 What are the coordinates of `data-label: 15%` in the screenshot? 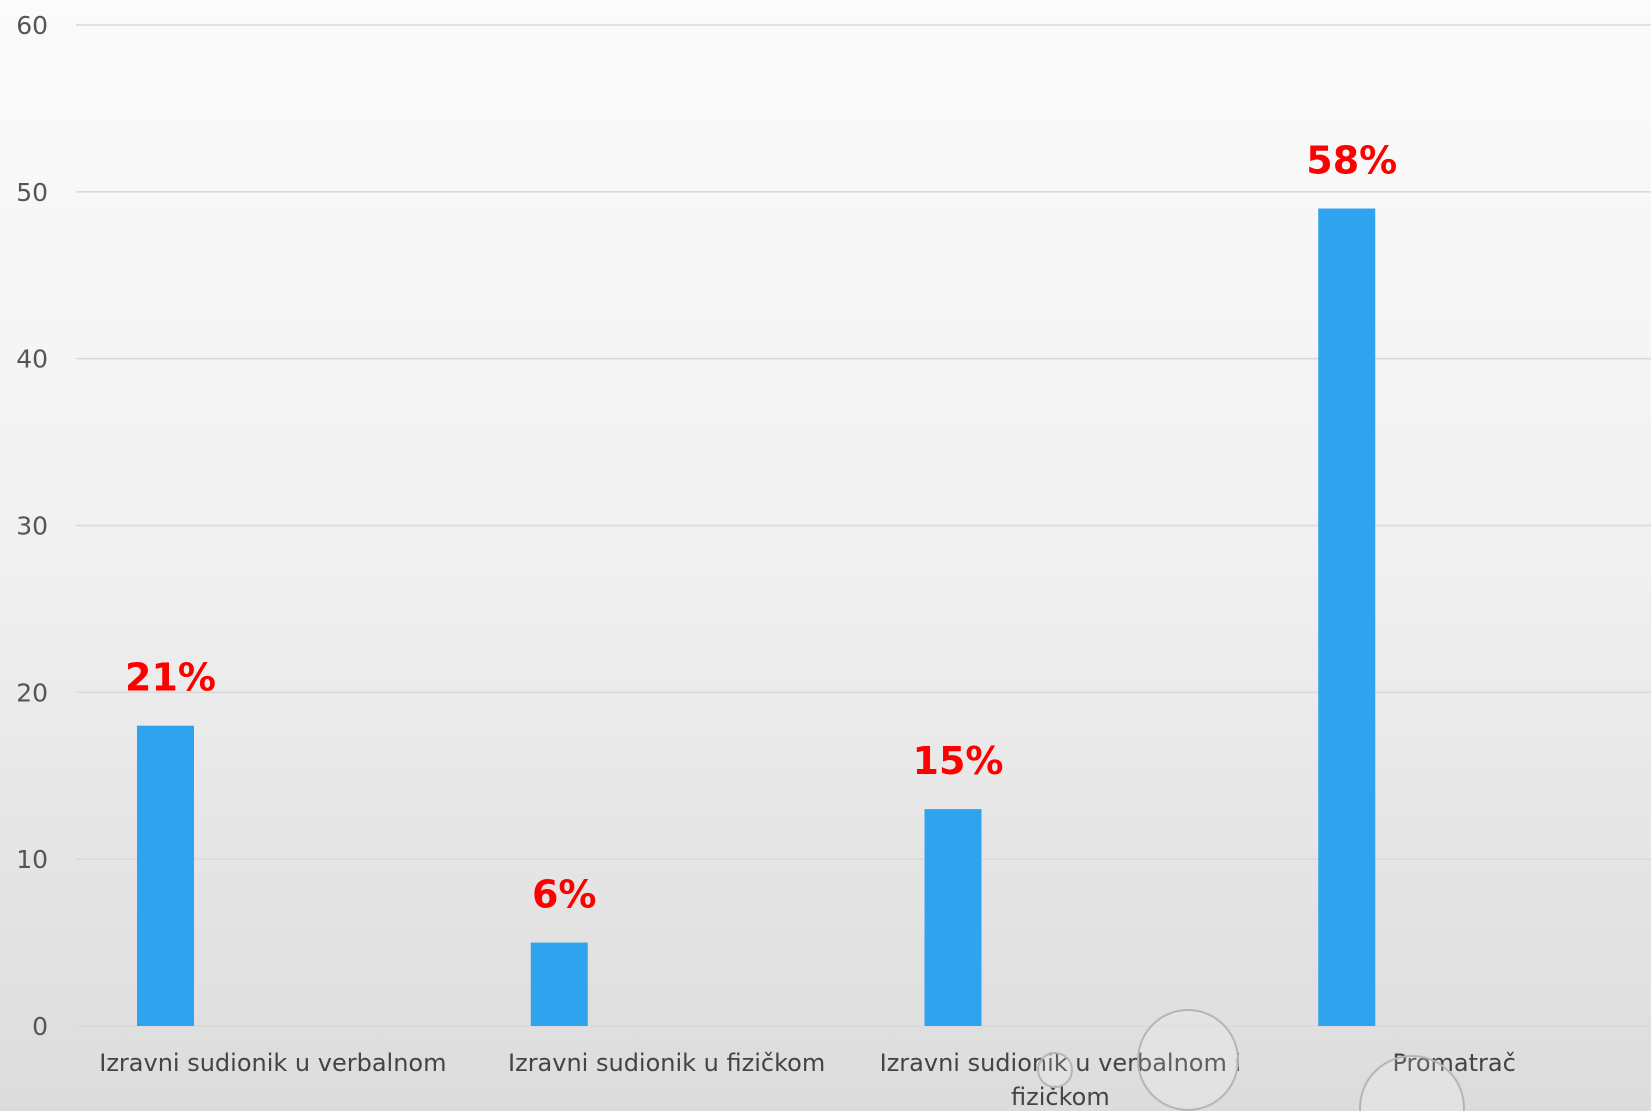 It's located at (958, 761).